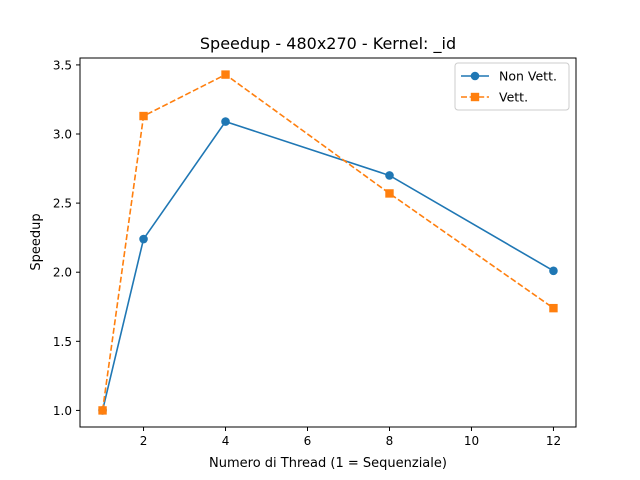 The width and height of the screenshot is (640, 480). I want to click on y-tick-label: 2.5, so click(62, 204).